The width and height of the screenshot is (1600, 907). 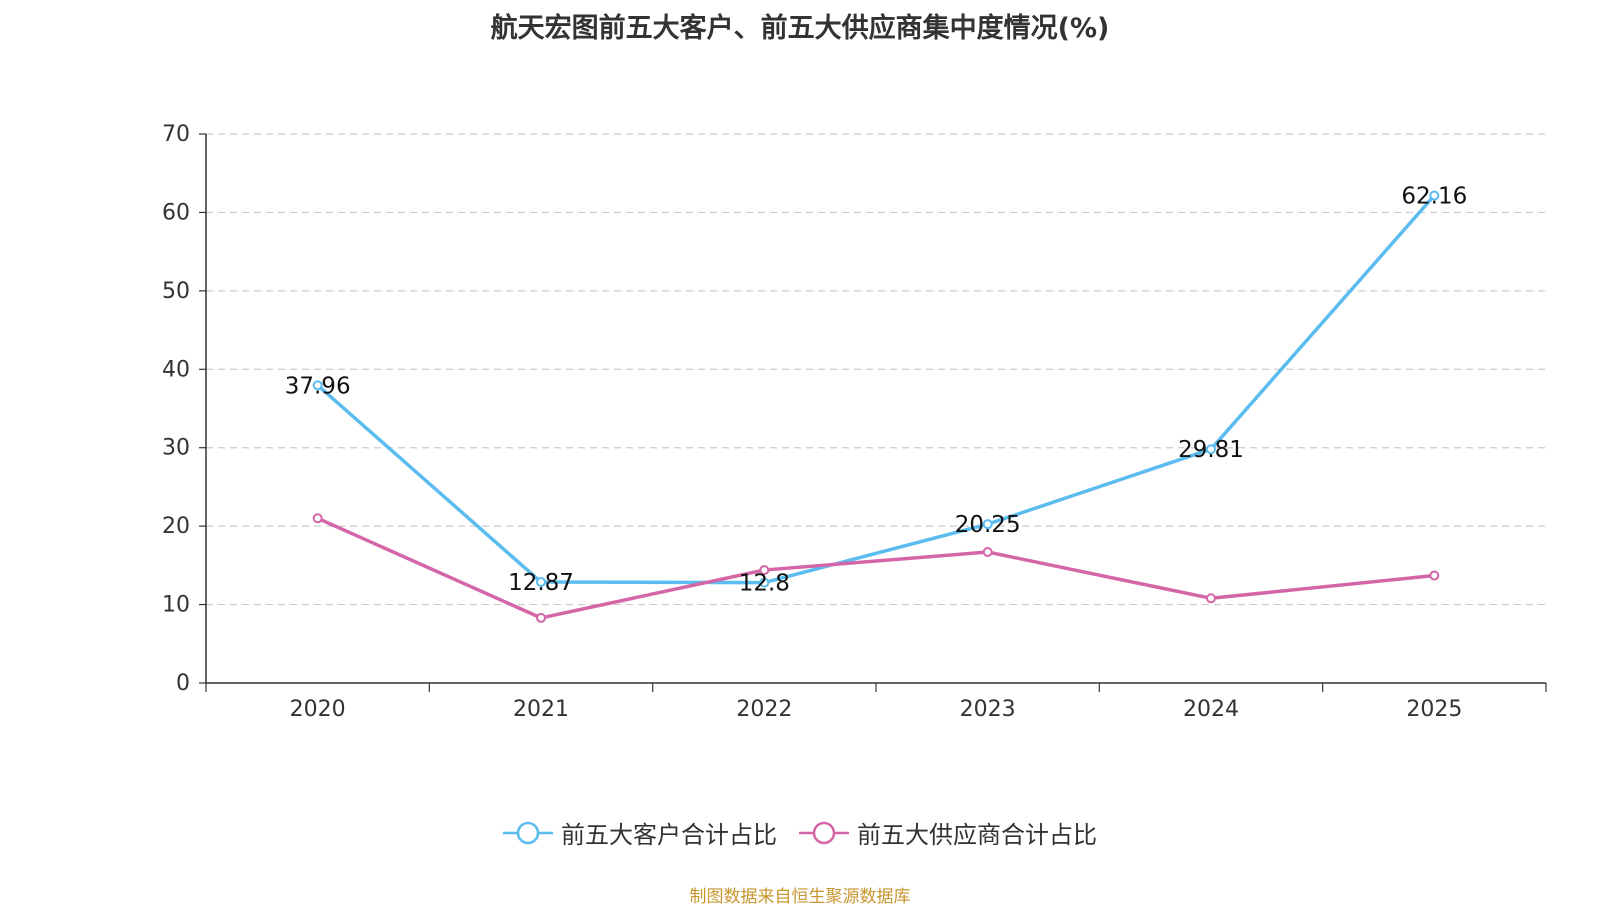 I want to click on y-tick-label: 30, so click(x=176, y=448).